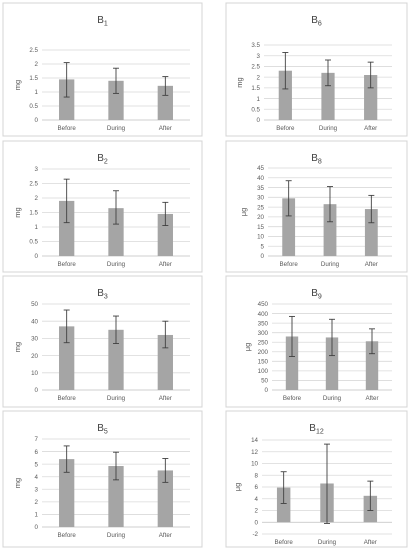 This screenshot has width=411, height=550. What do you see at coordinates (316, 21) in the screenshot?
I see `chart-title: B6` at bounding box center [316, 21].